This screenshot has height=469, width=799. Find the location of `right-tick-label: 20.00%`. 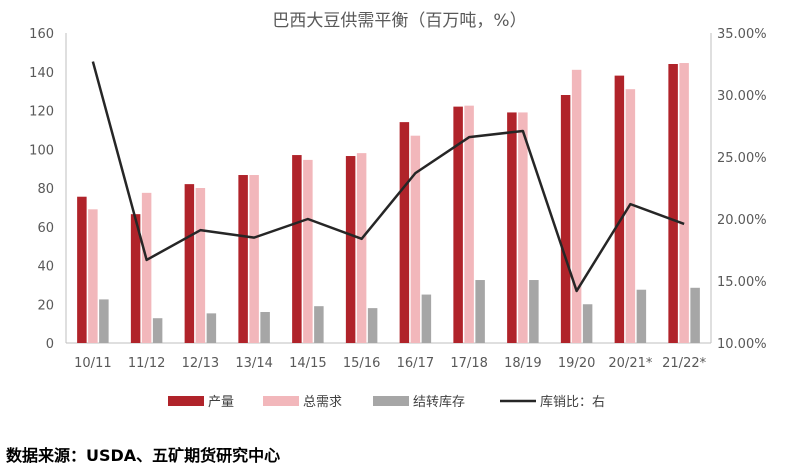

right-tick-label: 20.00% is located at coordinates (742, 220).